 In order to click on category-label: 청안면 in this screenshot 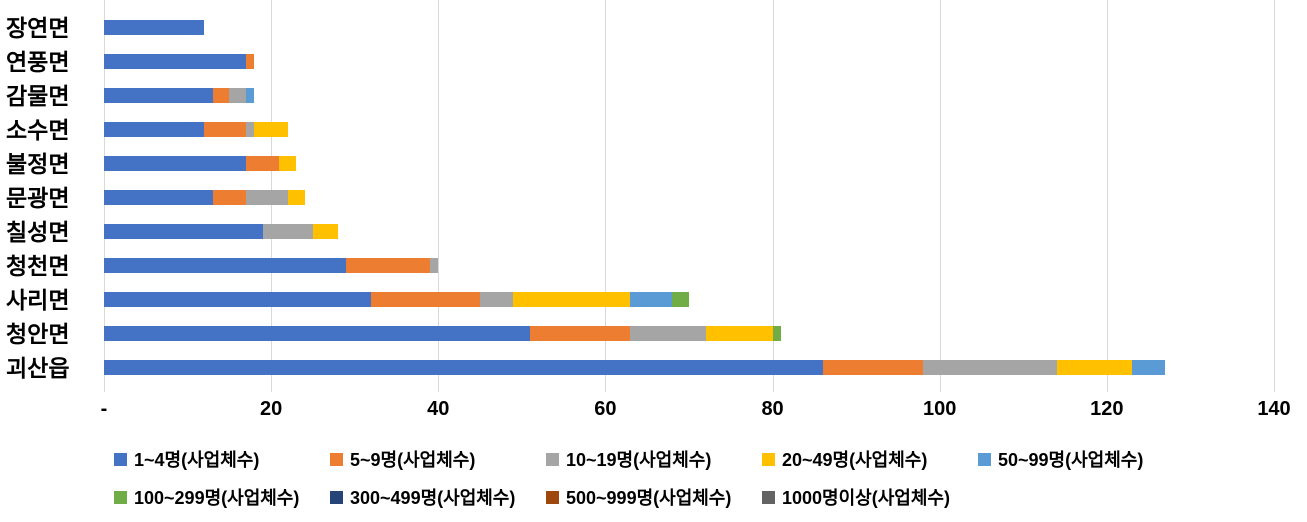, I will do `click(38, 333)`.